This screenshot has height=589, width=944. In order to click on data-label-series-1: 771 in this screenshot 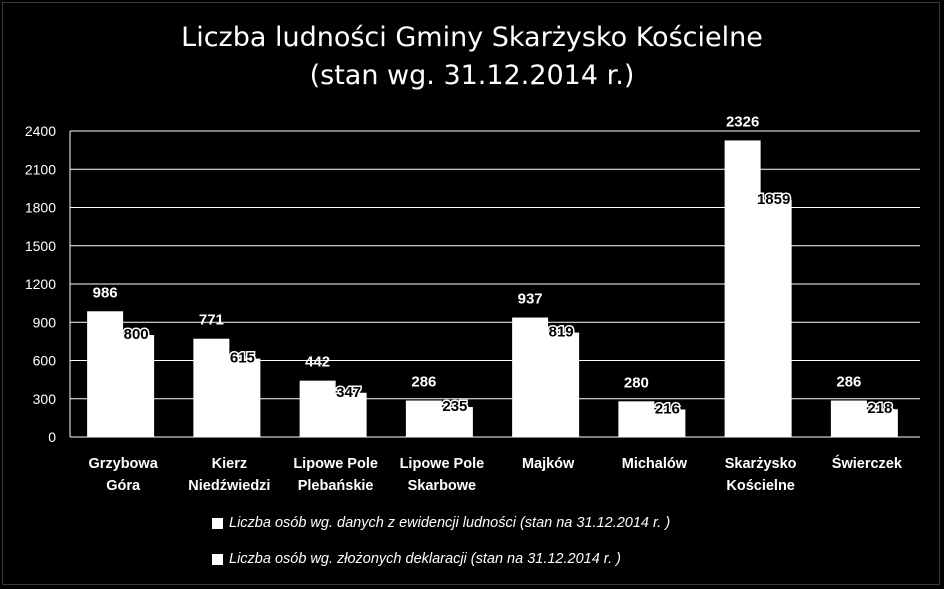, I will do `click(211, 320)`.